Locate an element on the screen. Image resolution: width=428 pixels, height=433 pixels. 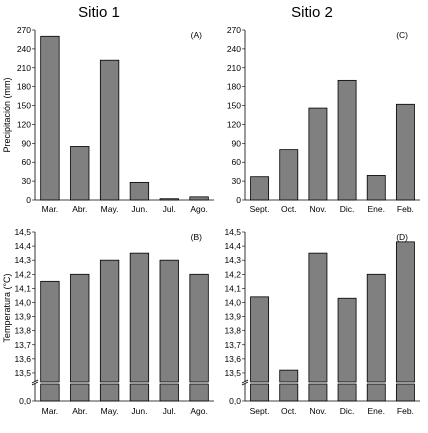
panel-label: (A) is located at coordinates (197, 35).